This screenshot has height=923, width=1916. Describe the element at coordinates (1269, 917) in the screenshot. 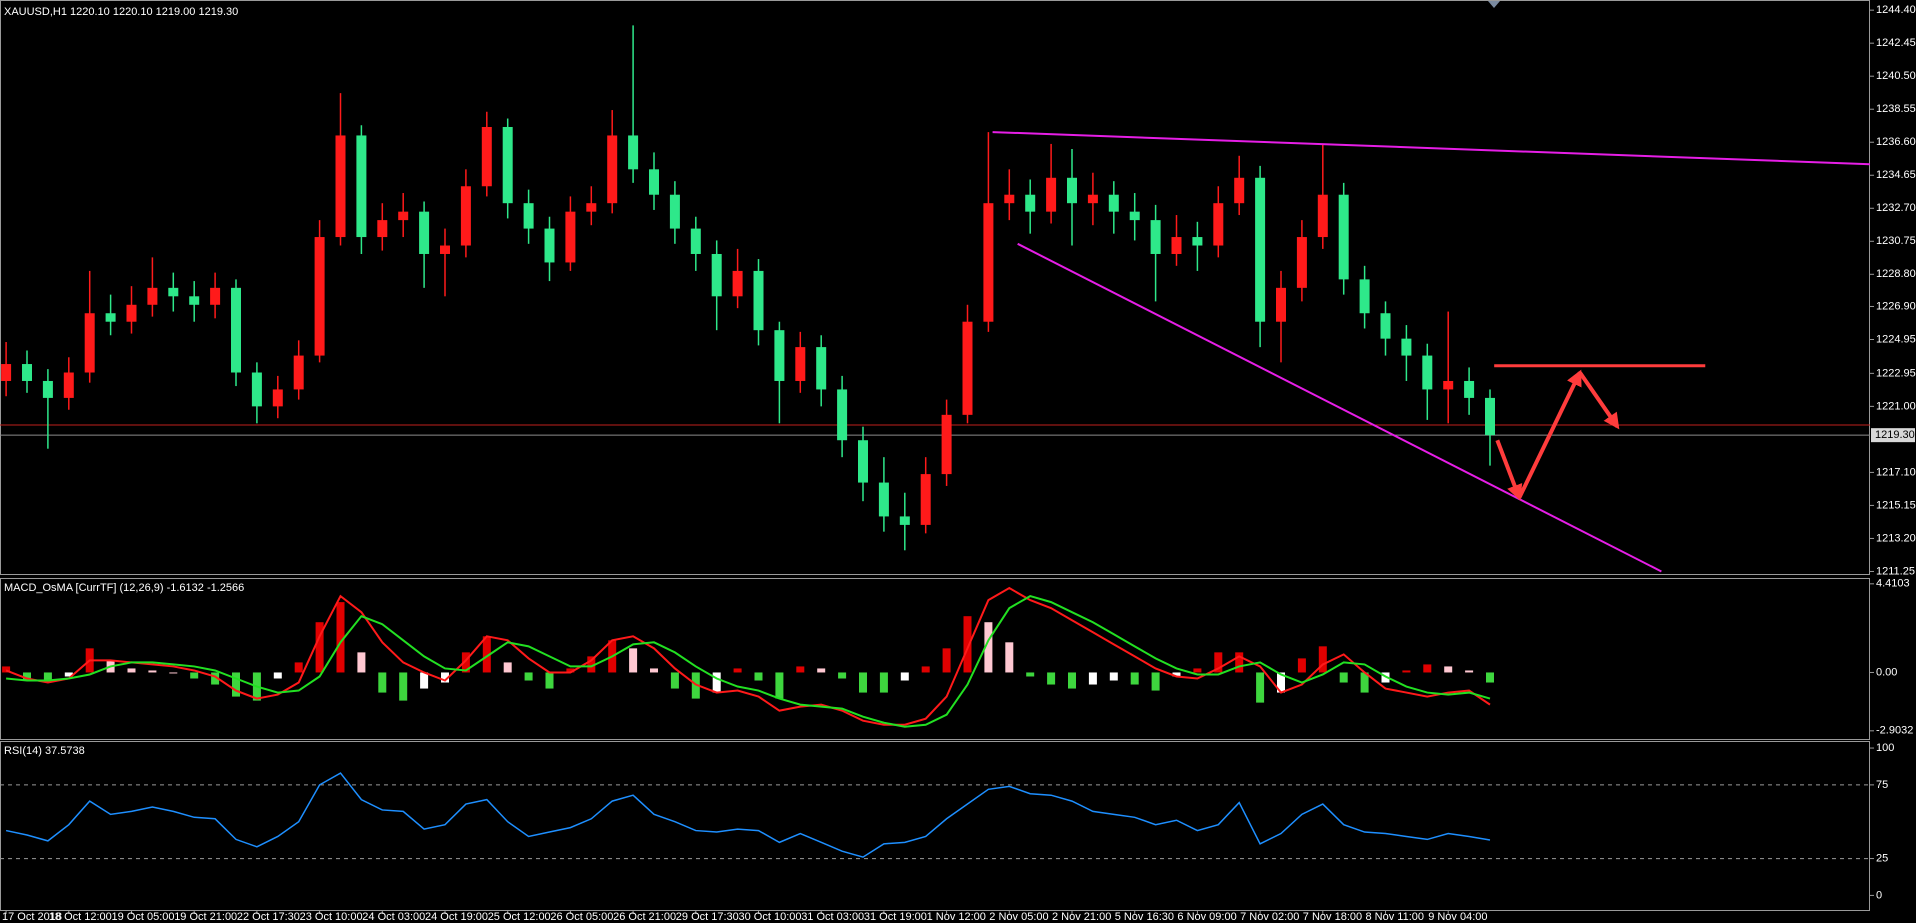

I see `x-tick-label: 7 Nov 02:00` at that location.